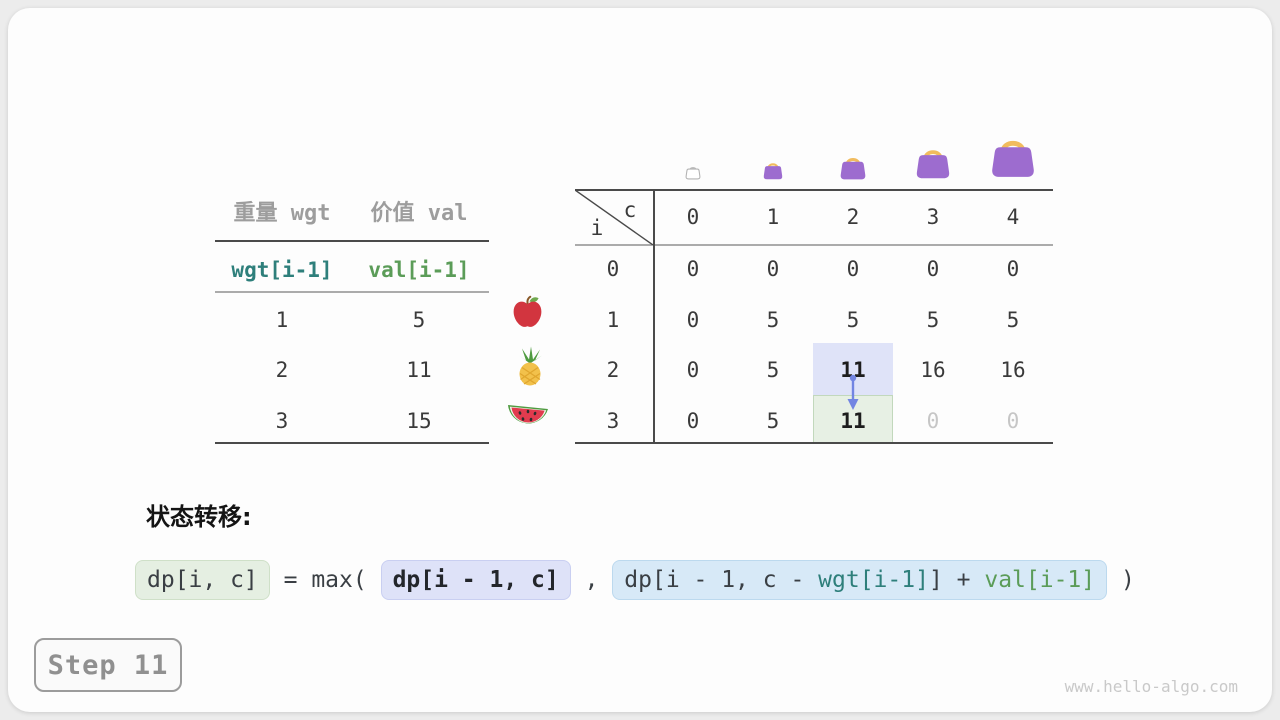 The image size is (1280, 720). What do you see at coordinates (325, 580) in the screenshot?
I see `formula-eq-max: = max(` at bounding box center [325, 580].